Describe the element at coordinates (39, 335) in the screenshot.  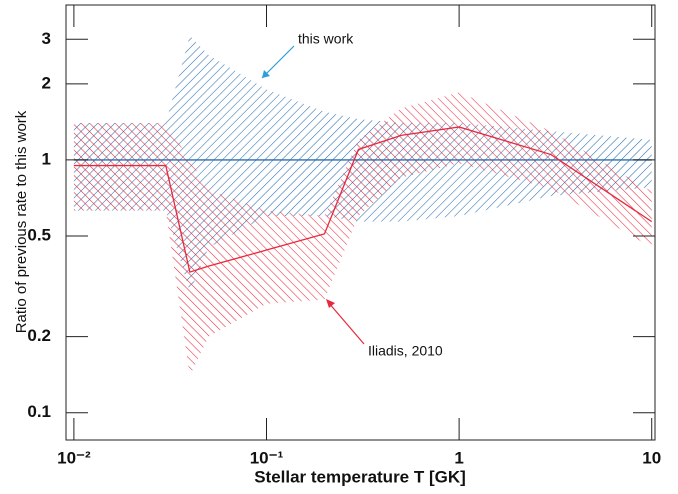
I see `y-tick-label: 0.2` at that location.